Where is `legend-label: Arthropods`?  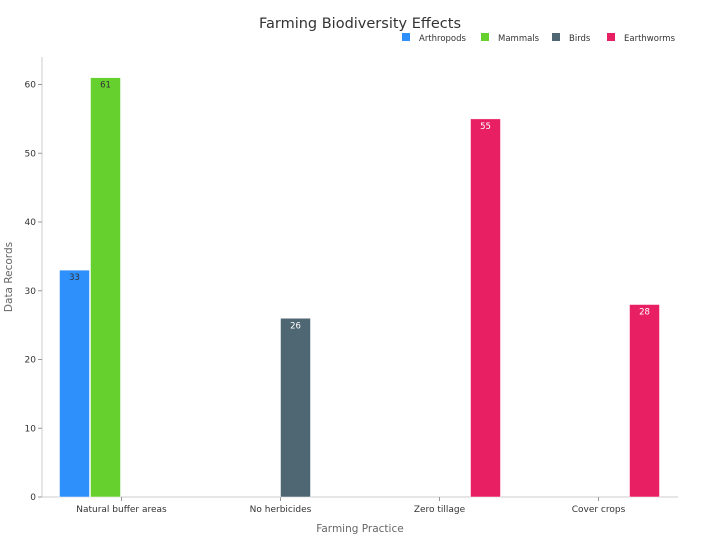 legend-label: Arthropods is located at coordinates (443, 39).